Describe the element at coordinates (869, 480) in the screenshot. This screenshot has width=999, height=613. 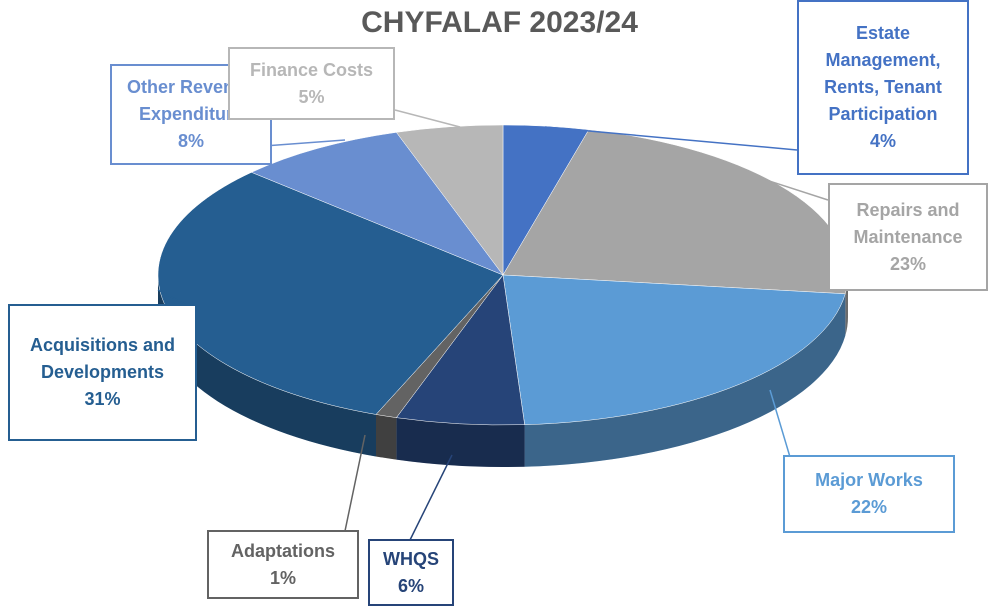
I see `label-name: Major Works` at that location.